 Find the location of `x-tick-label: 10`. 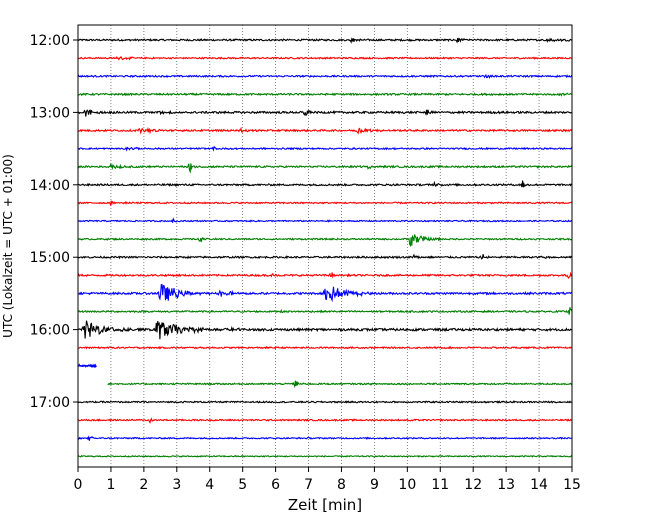

x-tick-label: 10 is located at coordinates (407, 485).